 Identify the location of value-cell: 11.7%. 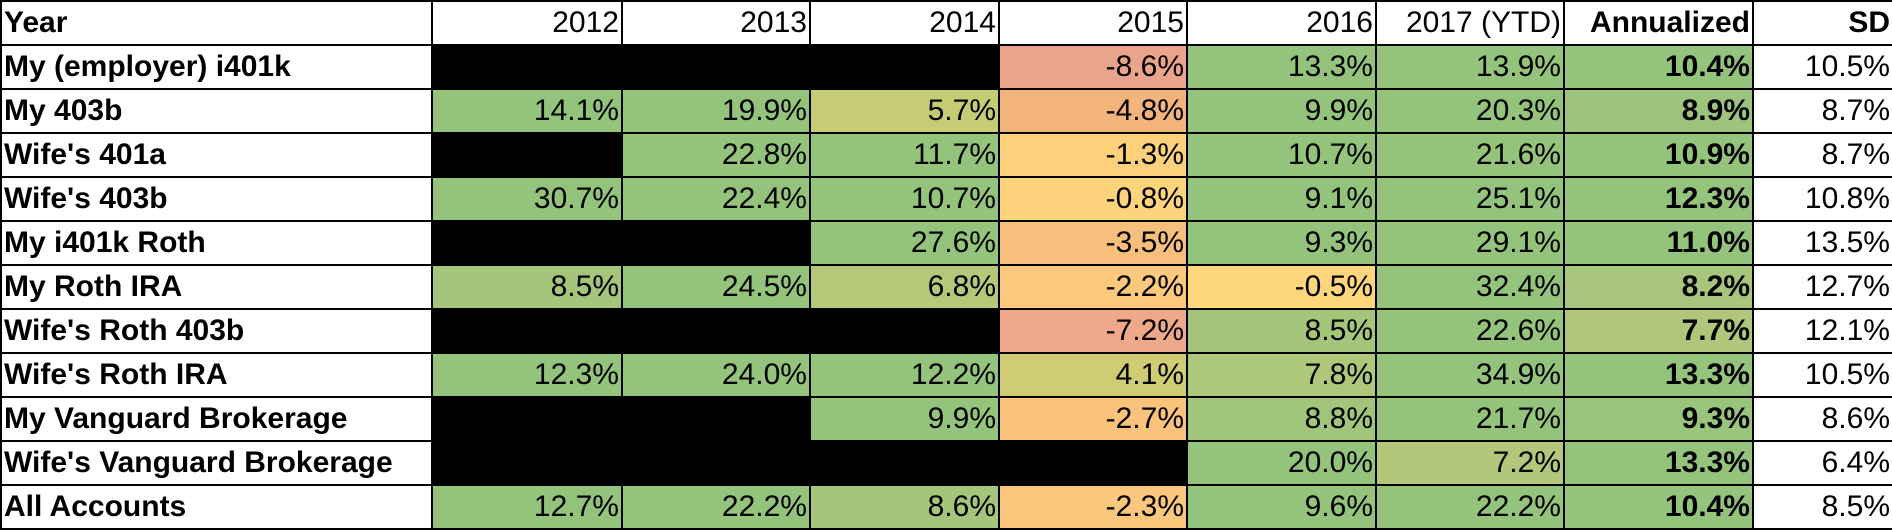
(904, 155).